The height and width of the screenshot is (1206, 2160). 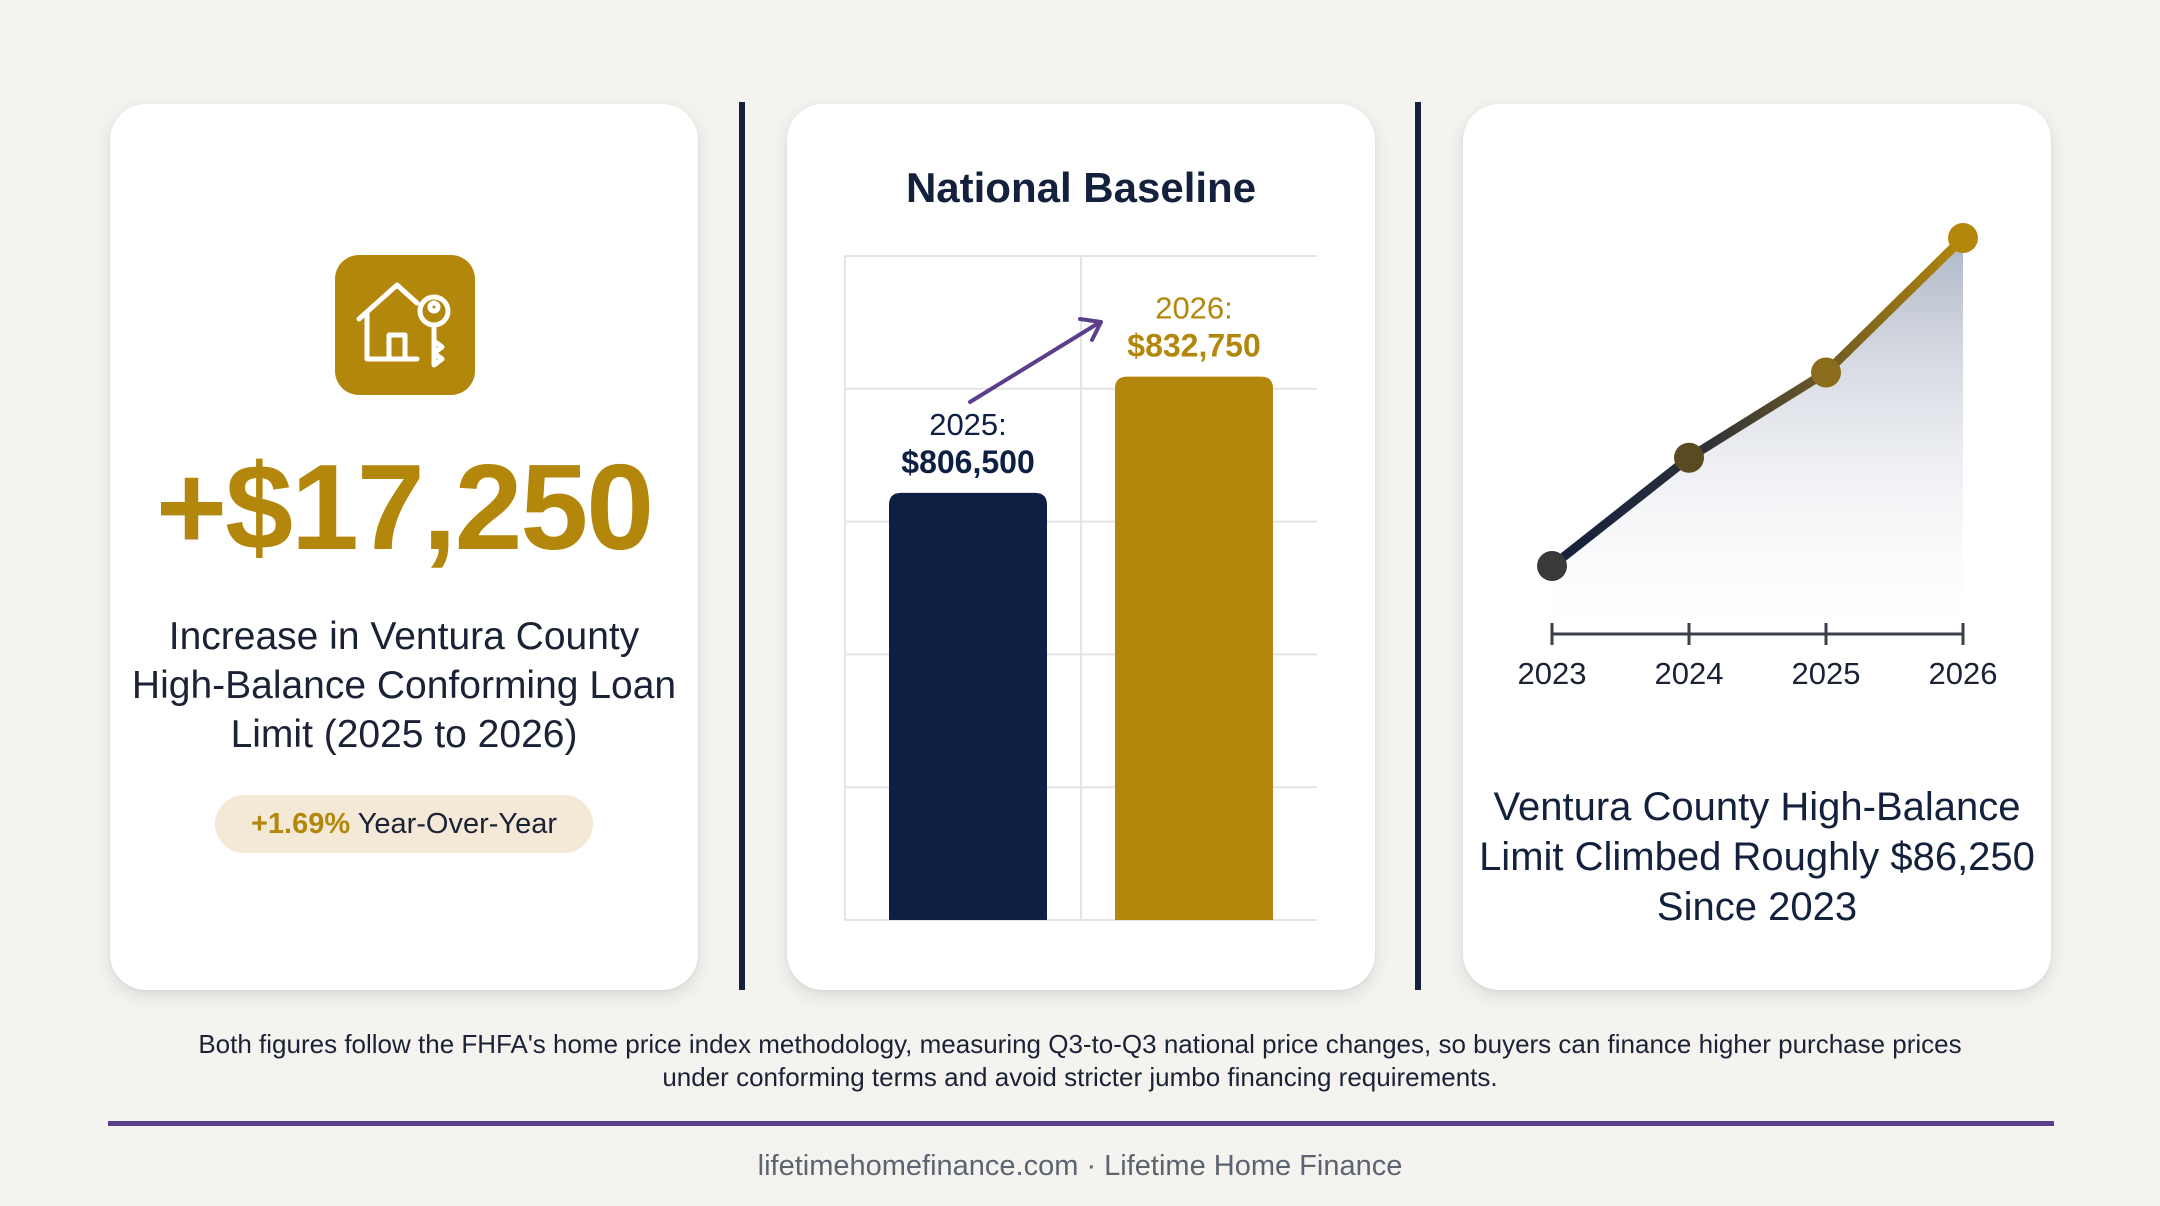 What do you see at coordinates (1963, 238) in the screenshot?
I see `data-point-2026` at bounding box center [1963, 238].